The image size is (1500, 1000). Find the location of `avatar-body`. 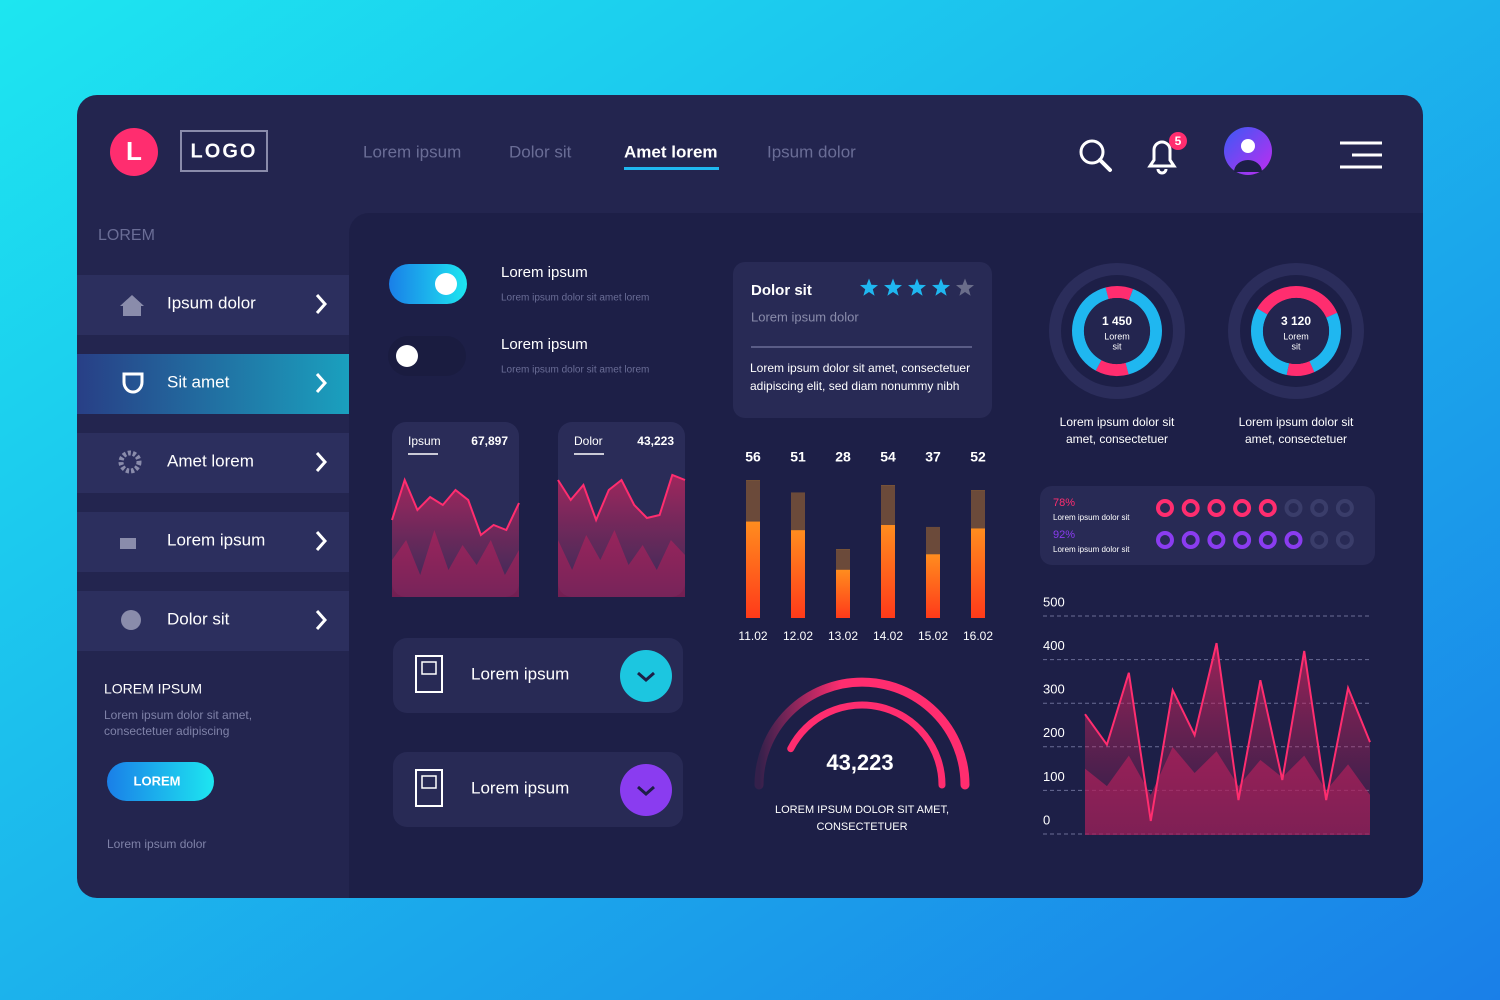

avatar-body is located at coordinates (1248, 166).